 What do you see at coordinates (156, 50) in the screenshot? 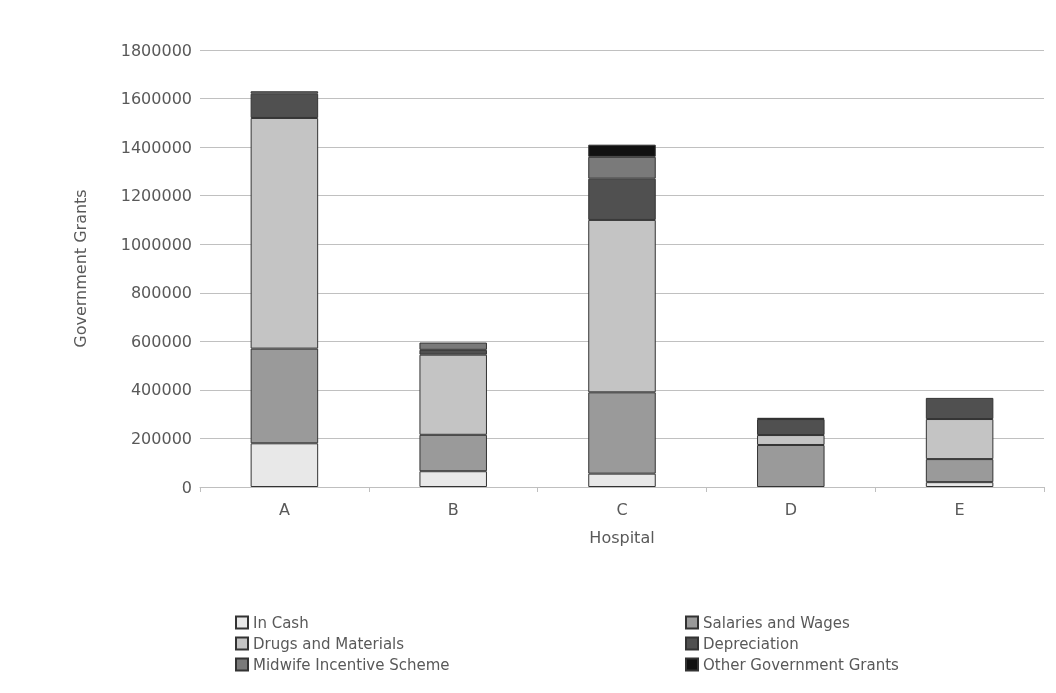
I see `y-tick-label: 1800000` at bounding box center [156, 50].